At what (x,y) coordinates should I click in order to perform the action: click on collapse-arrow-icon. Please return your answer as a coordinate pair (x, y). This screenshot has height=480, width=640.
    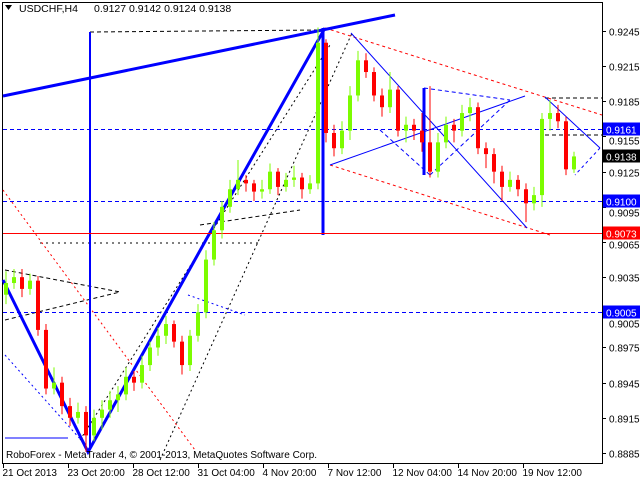
    Looking at the image, I should click on (8, 7).